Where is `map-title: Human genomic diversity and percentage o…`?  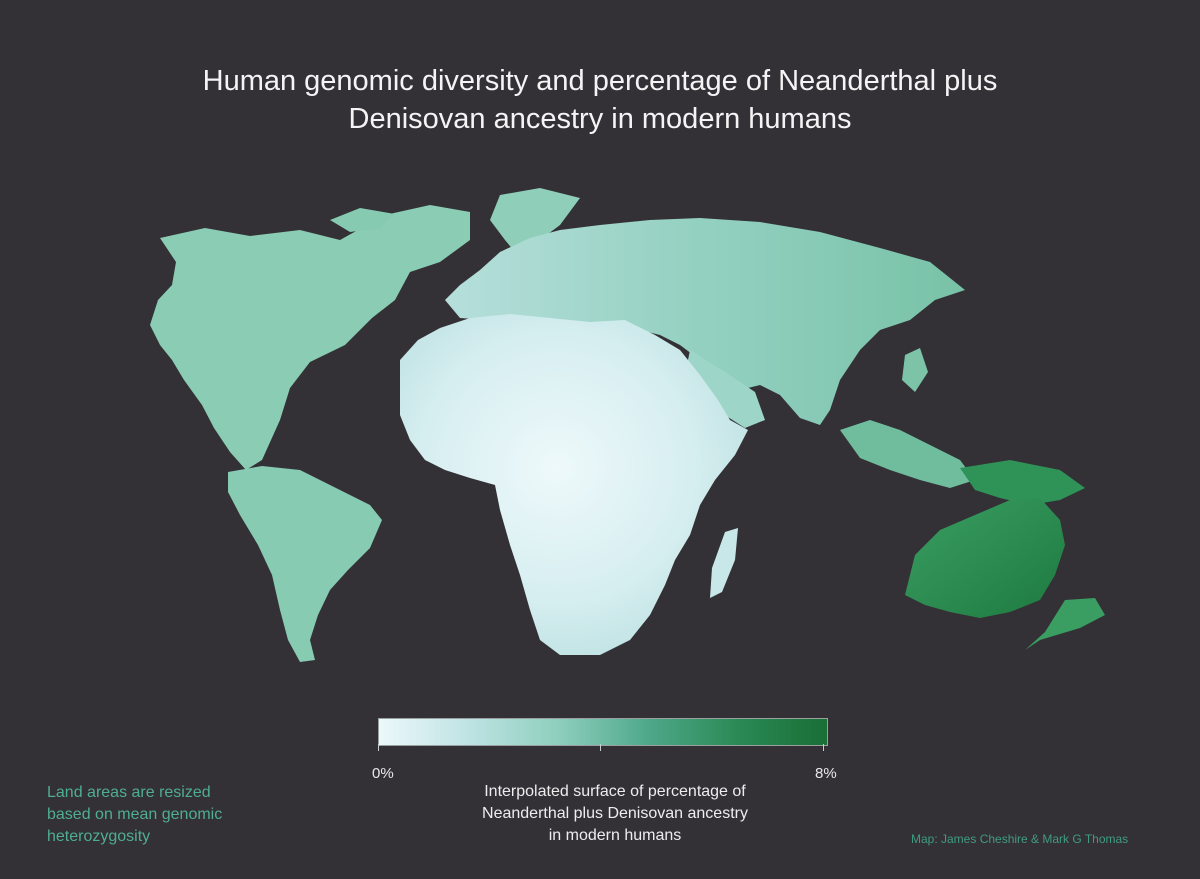
map-title: Human genomic diversity and percentage o… is located at coordinates (600, 100).